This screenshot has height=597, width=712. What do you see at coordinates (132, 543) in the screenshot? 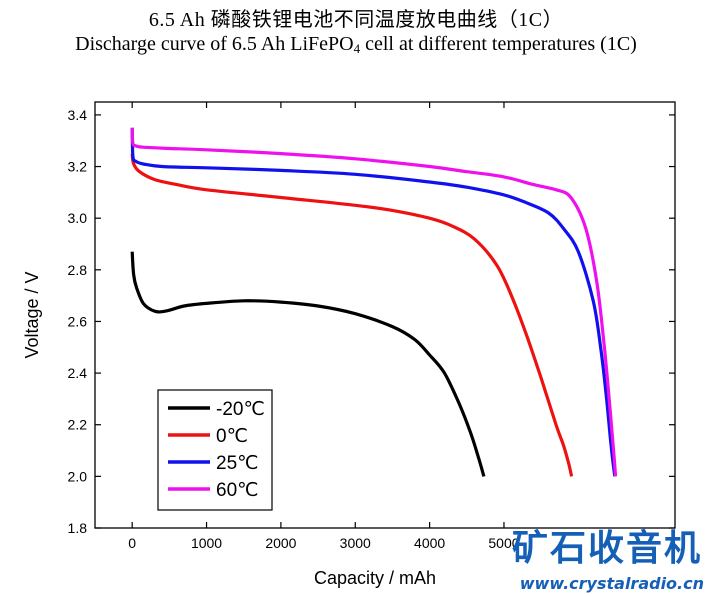
I see `x-tick-label: 0` at bounding box center [132, 543].